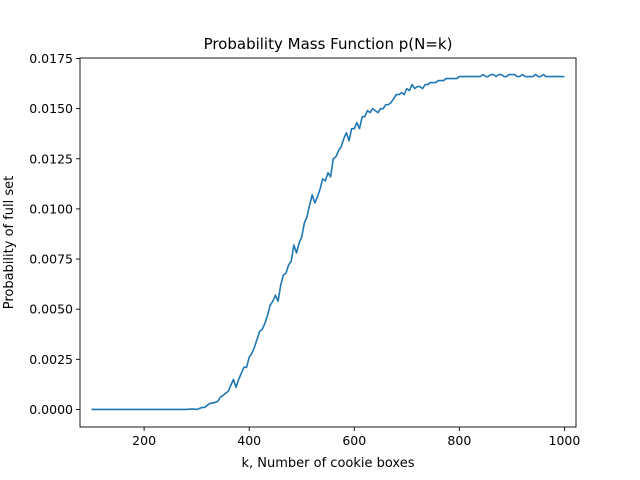 The width and height of the screenshot is (640, 480). I want to click on y-axis-label: Probability of full set, so click(9, 243).